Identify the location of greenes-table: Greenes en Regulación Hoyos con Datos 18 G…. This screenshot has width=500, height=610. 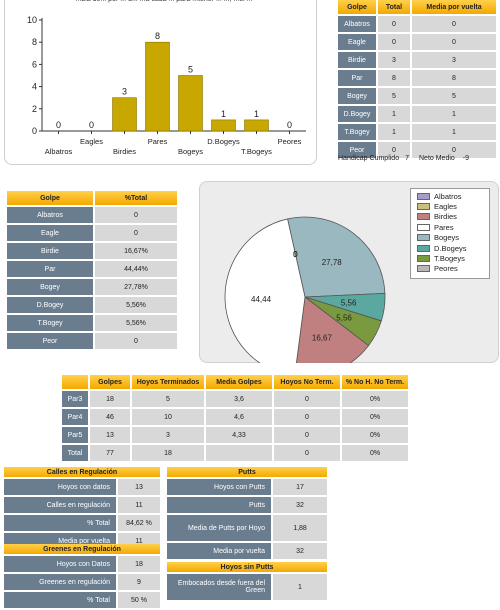
(82, 576).